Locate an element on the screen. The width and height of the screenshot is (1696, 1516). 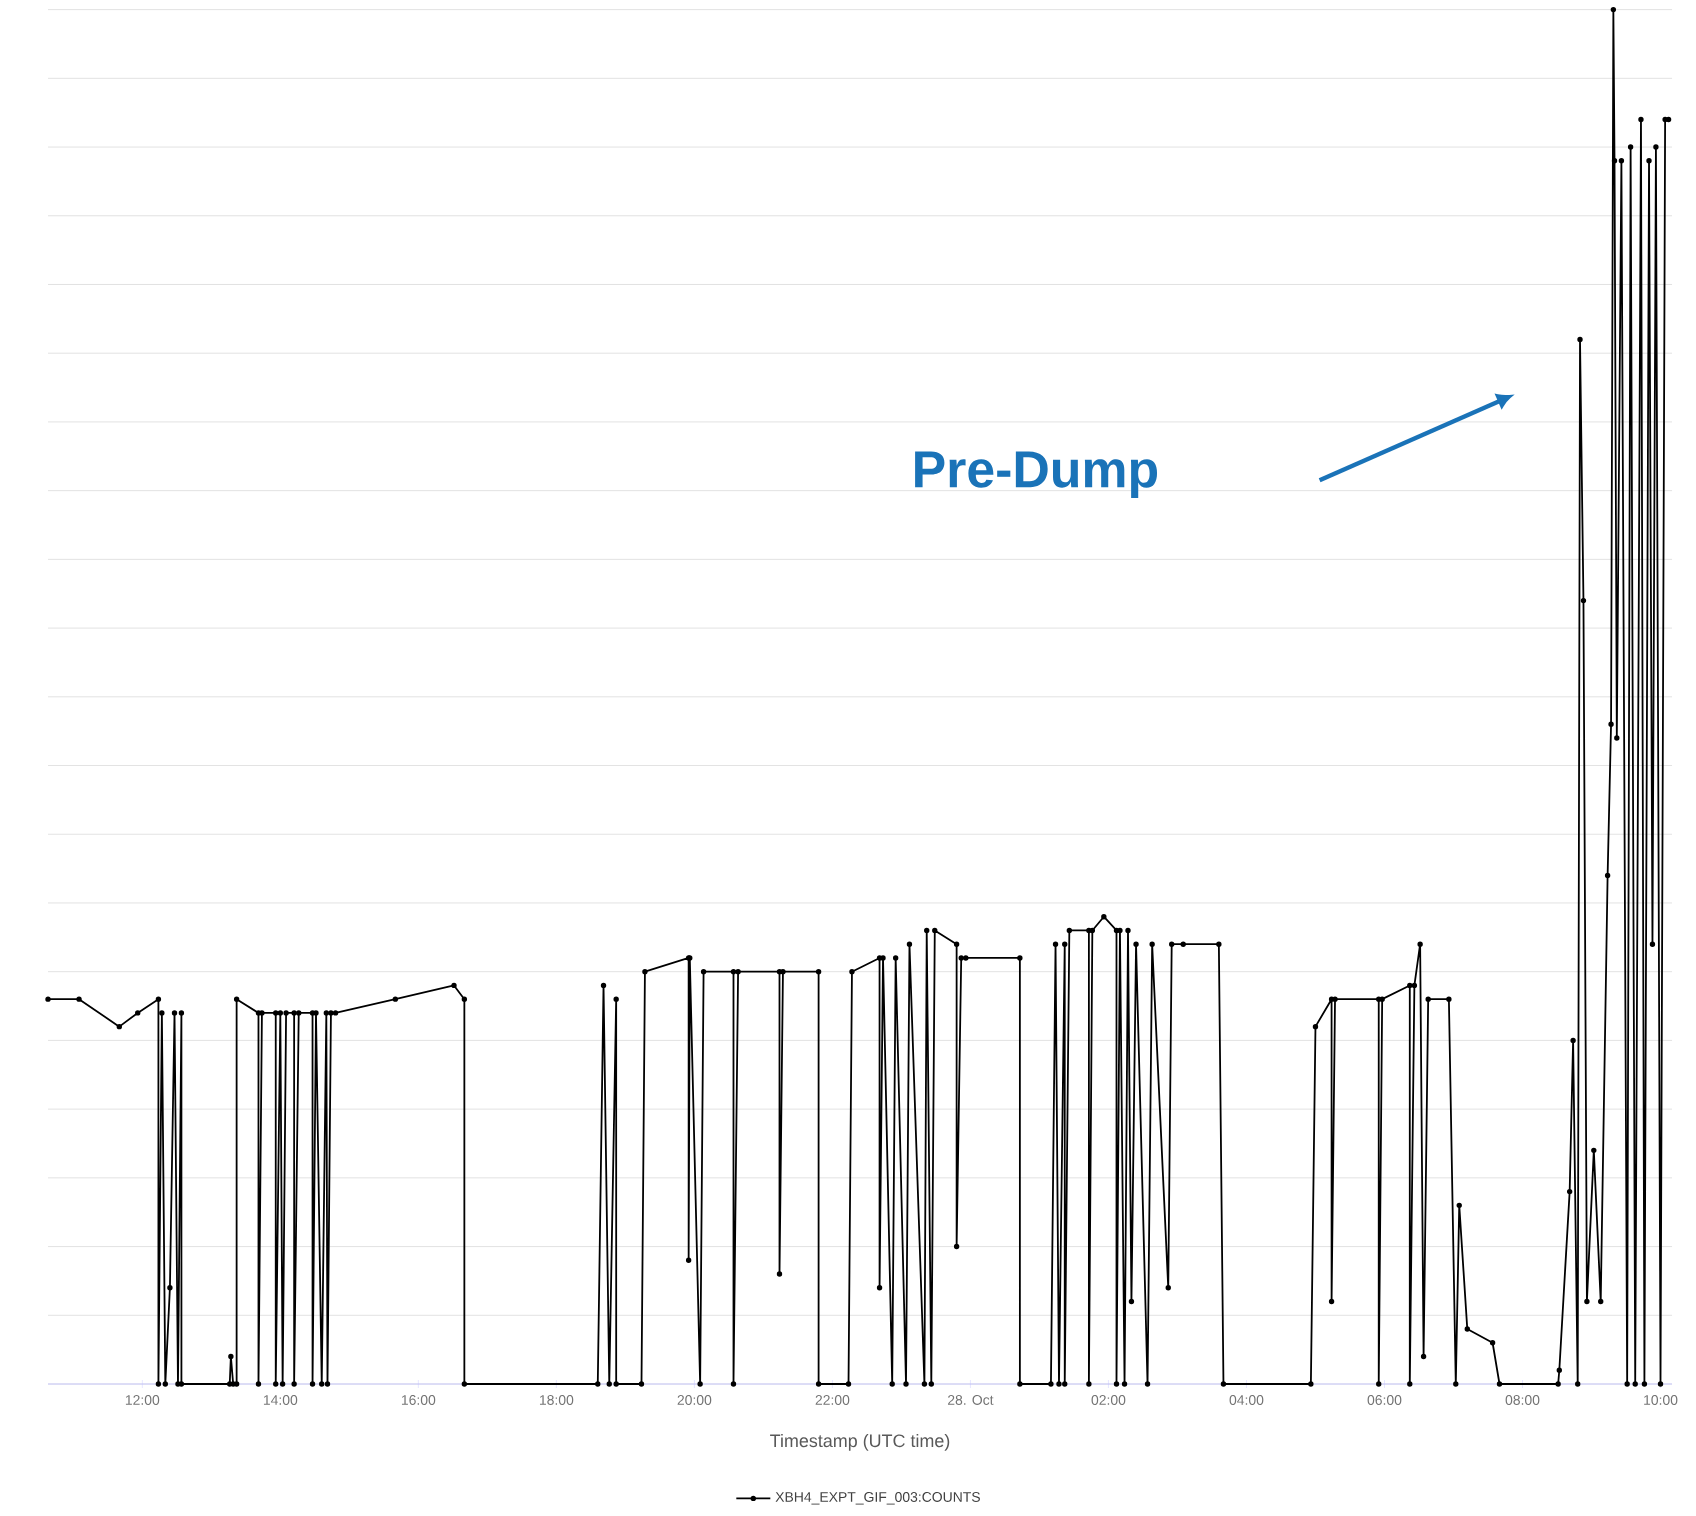
x-axis-title: Timestamp (UTC time) is located at coordinates (860, 1442).